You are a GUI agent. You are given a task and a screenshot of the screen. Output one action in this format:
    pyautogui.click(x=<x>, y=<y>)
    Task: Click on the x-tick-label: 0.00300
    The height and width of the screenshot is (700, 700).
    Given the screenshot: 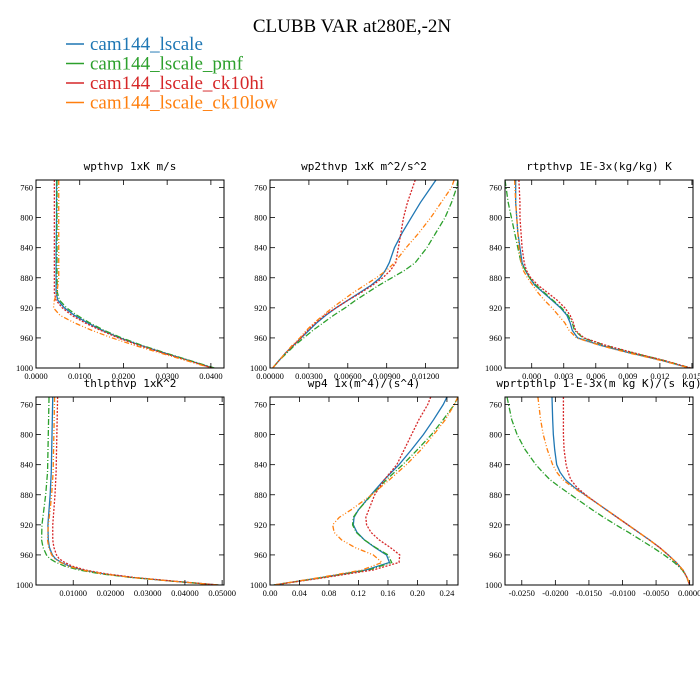 What is the action you would take?
    pyautogui.click(x=309, y=376)
    